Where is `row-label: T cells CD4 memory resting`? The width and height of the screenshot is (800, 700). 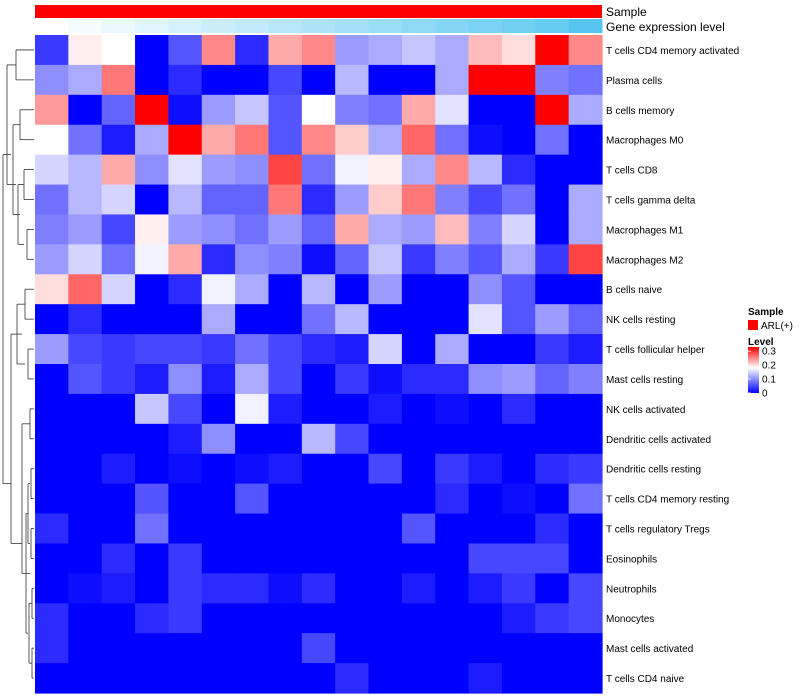
row-label: T cells CD4 memory resting is located at coordinates (667, 500).